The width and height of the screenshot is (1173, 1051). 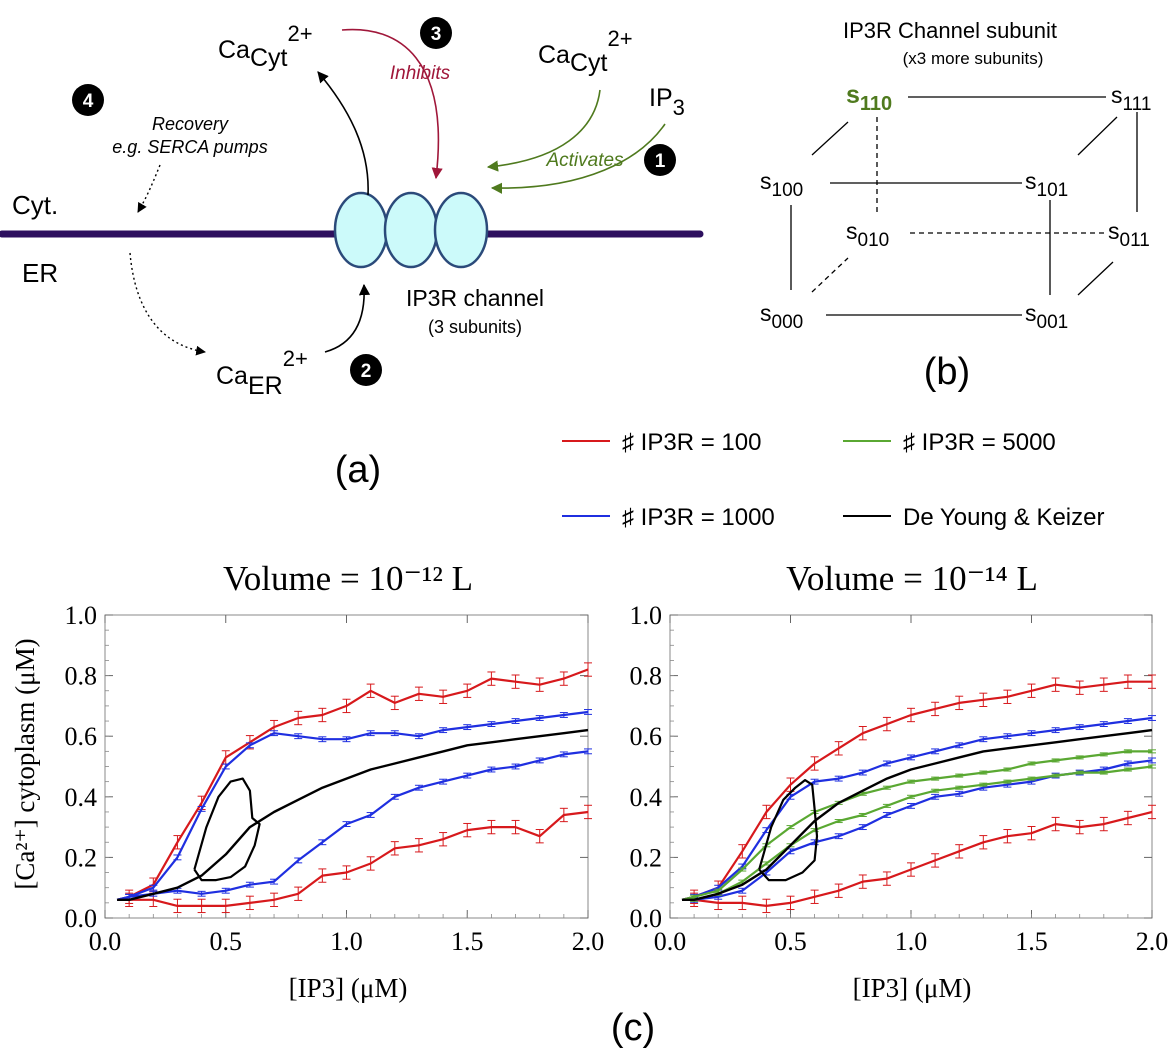 I want to click on ip3-label: IP3, so click(x=667, y=102).